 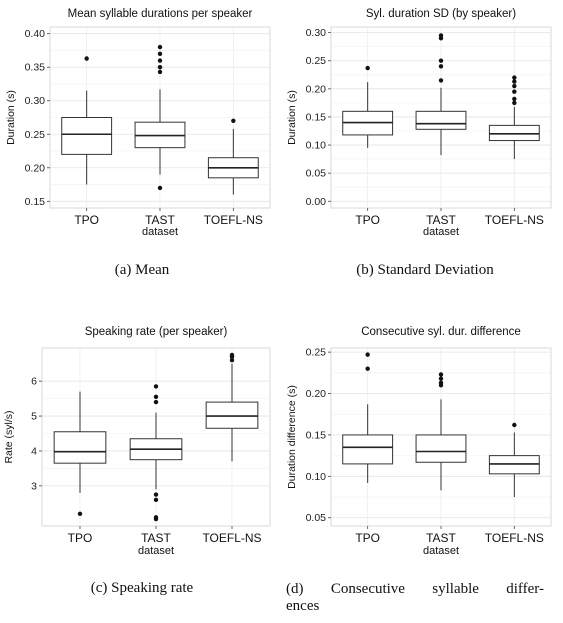 I want to click on y-tick-label: 3, so click(x=34, y=486).